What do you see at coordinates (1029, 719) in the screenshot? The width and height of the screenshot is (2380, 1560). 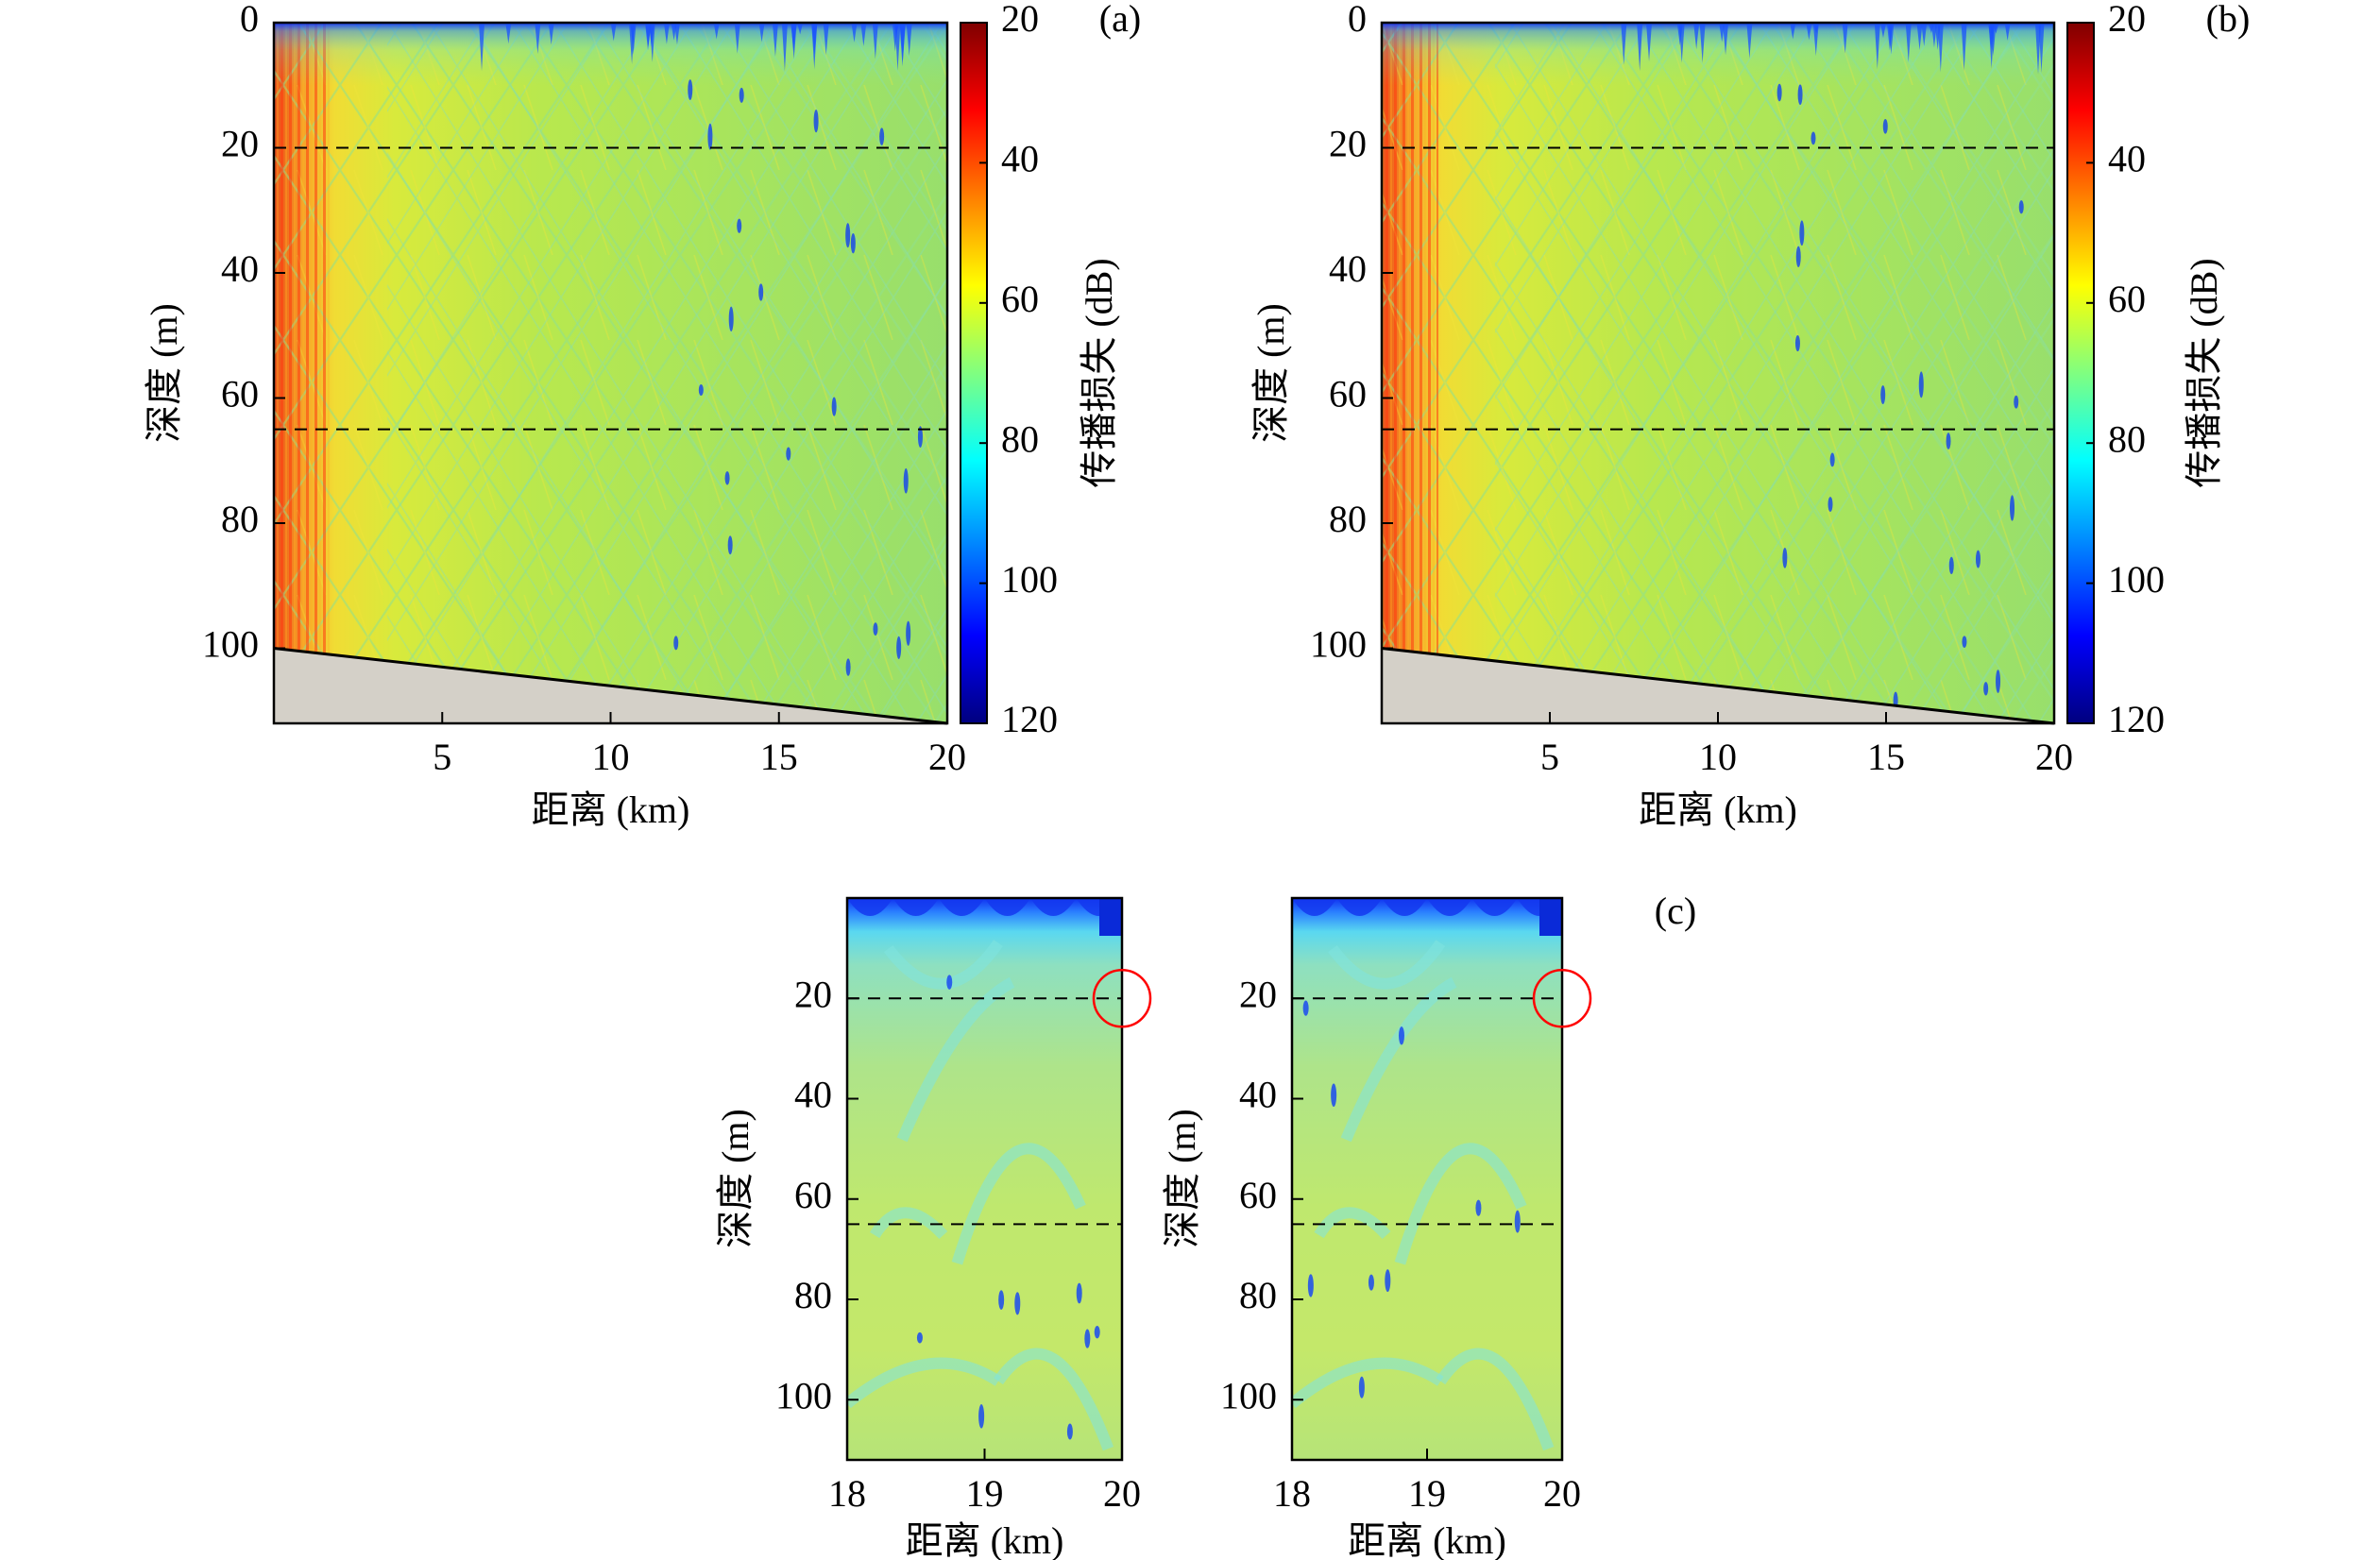 I see `colorbar-tick-label: 120` at bounding box center [1029, 719].